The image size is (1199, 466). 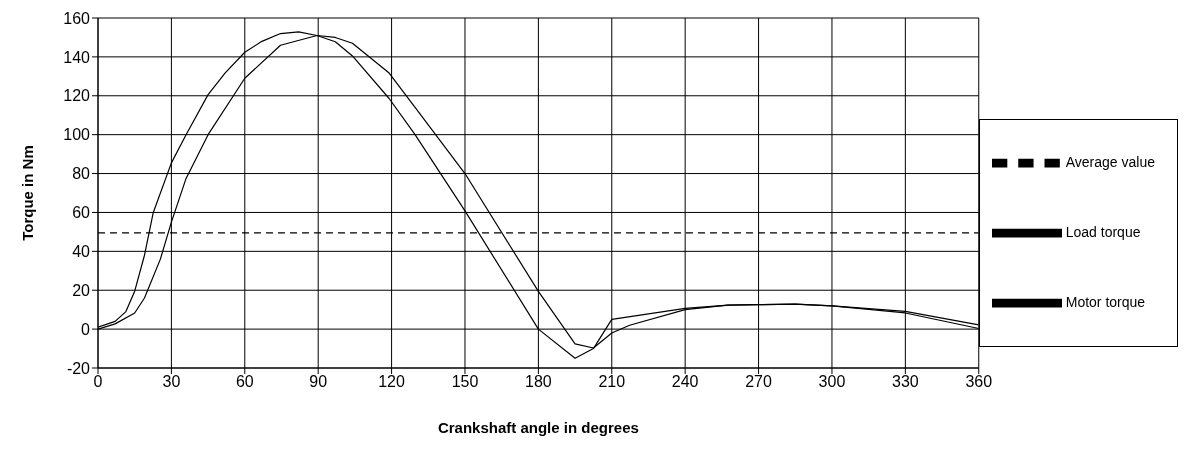 What do you see at coordinates (77, 135) in the screenshot?
I see `y-tick-label: 100` at bounding box center [77, 135].